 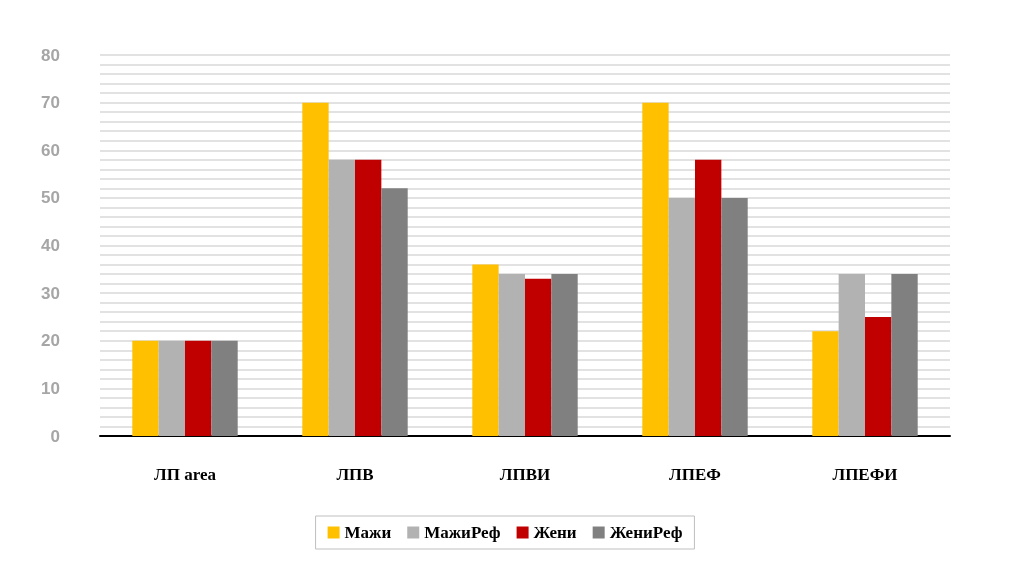 I want to click on x-tick-label: ЛПЕФИ, so click(x=865, y=474).